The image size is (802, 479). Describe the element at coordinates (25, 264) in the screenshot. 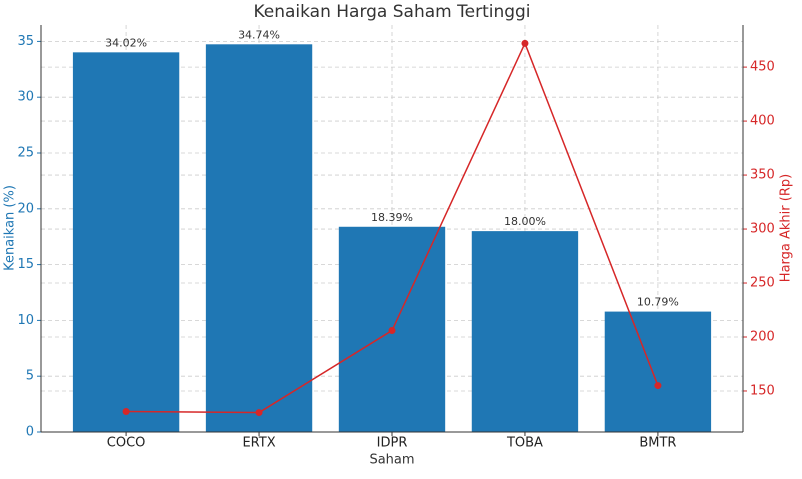

I see `y-tick-label: 15` at that location.